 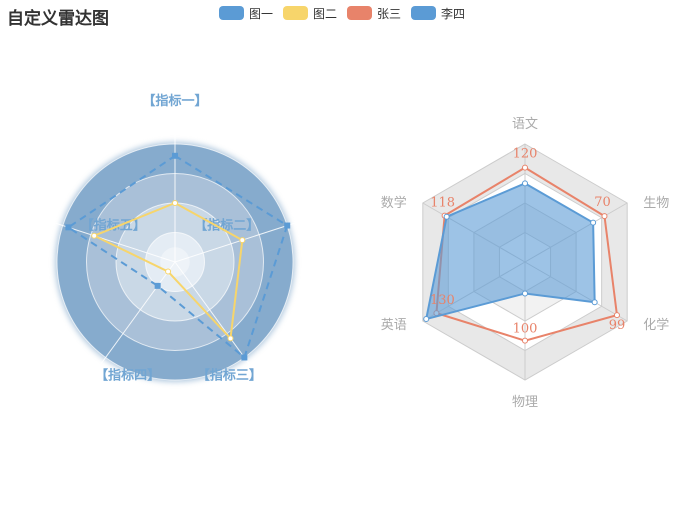 What do you see at coordinates (325, 13) in the screenshot?
I see `legend-label-fig2: 图二` at bounding box center [325, 13].